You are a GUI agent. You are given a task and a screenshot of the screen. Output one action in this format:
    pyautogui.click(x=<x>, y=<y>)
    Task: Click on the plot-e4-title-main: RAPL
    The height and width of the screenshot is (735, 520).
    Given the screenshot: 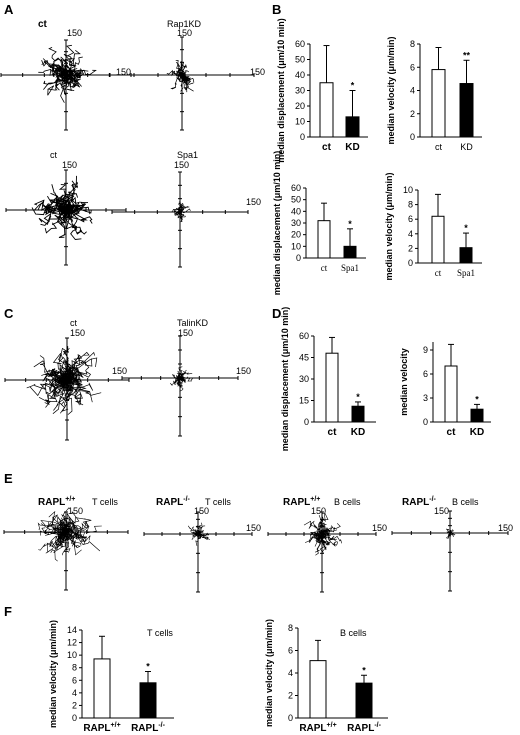 What is the action you would take?
    pyautogui.click(x=415, y=502)
    